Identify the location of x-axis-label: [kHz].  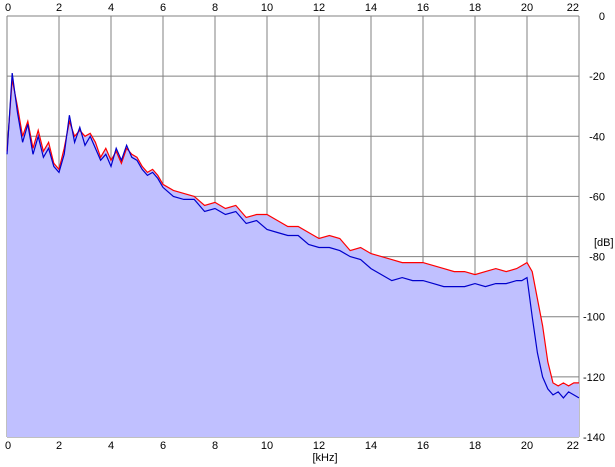
(324, 458).